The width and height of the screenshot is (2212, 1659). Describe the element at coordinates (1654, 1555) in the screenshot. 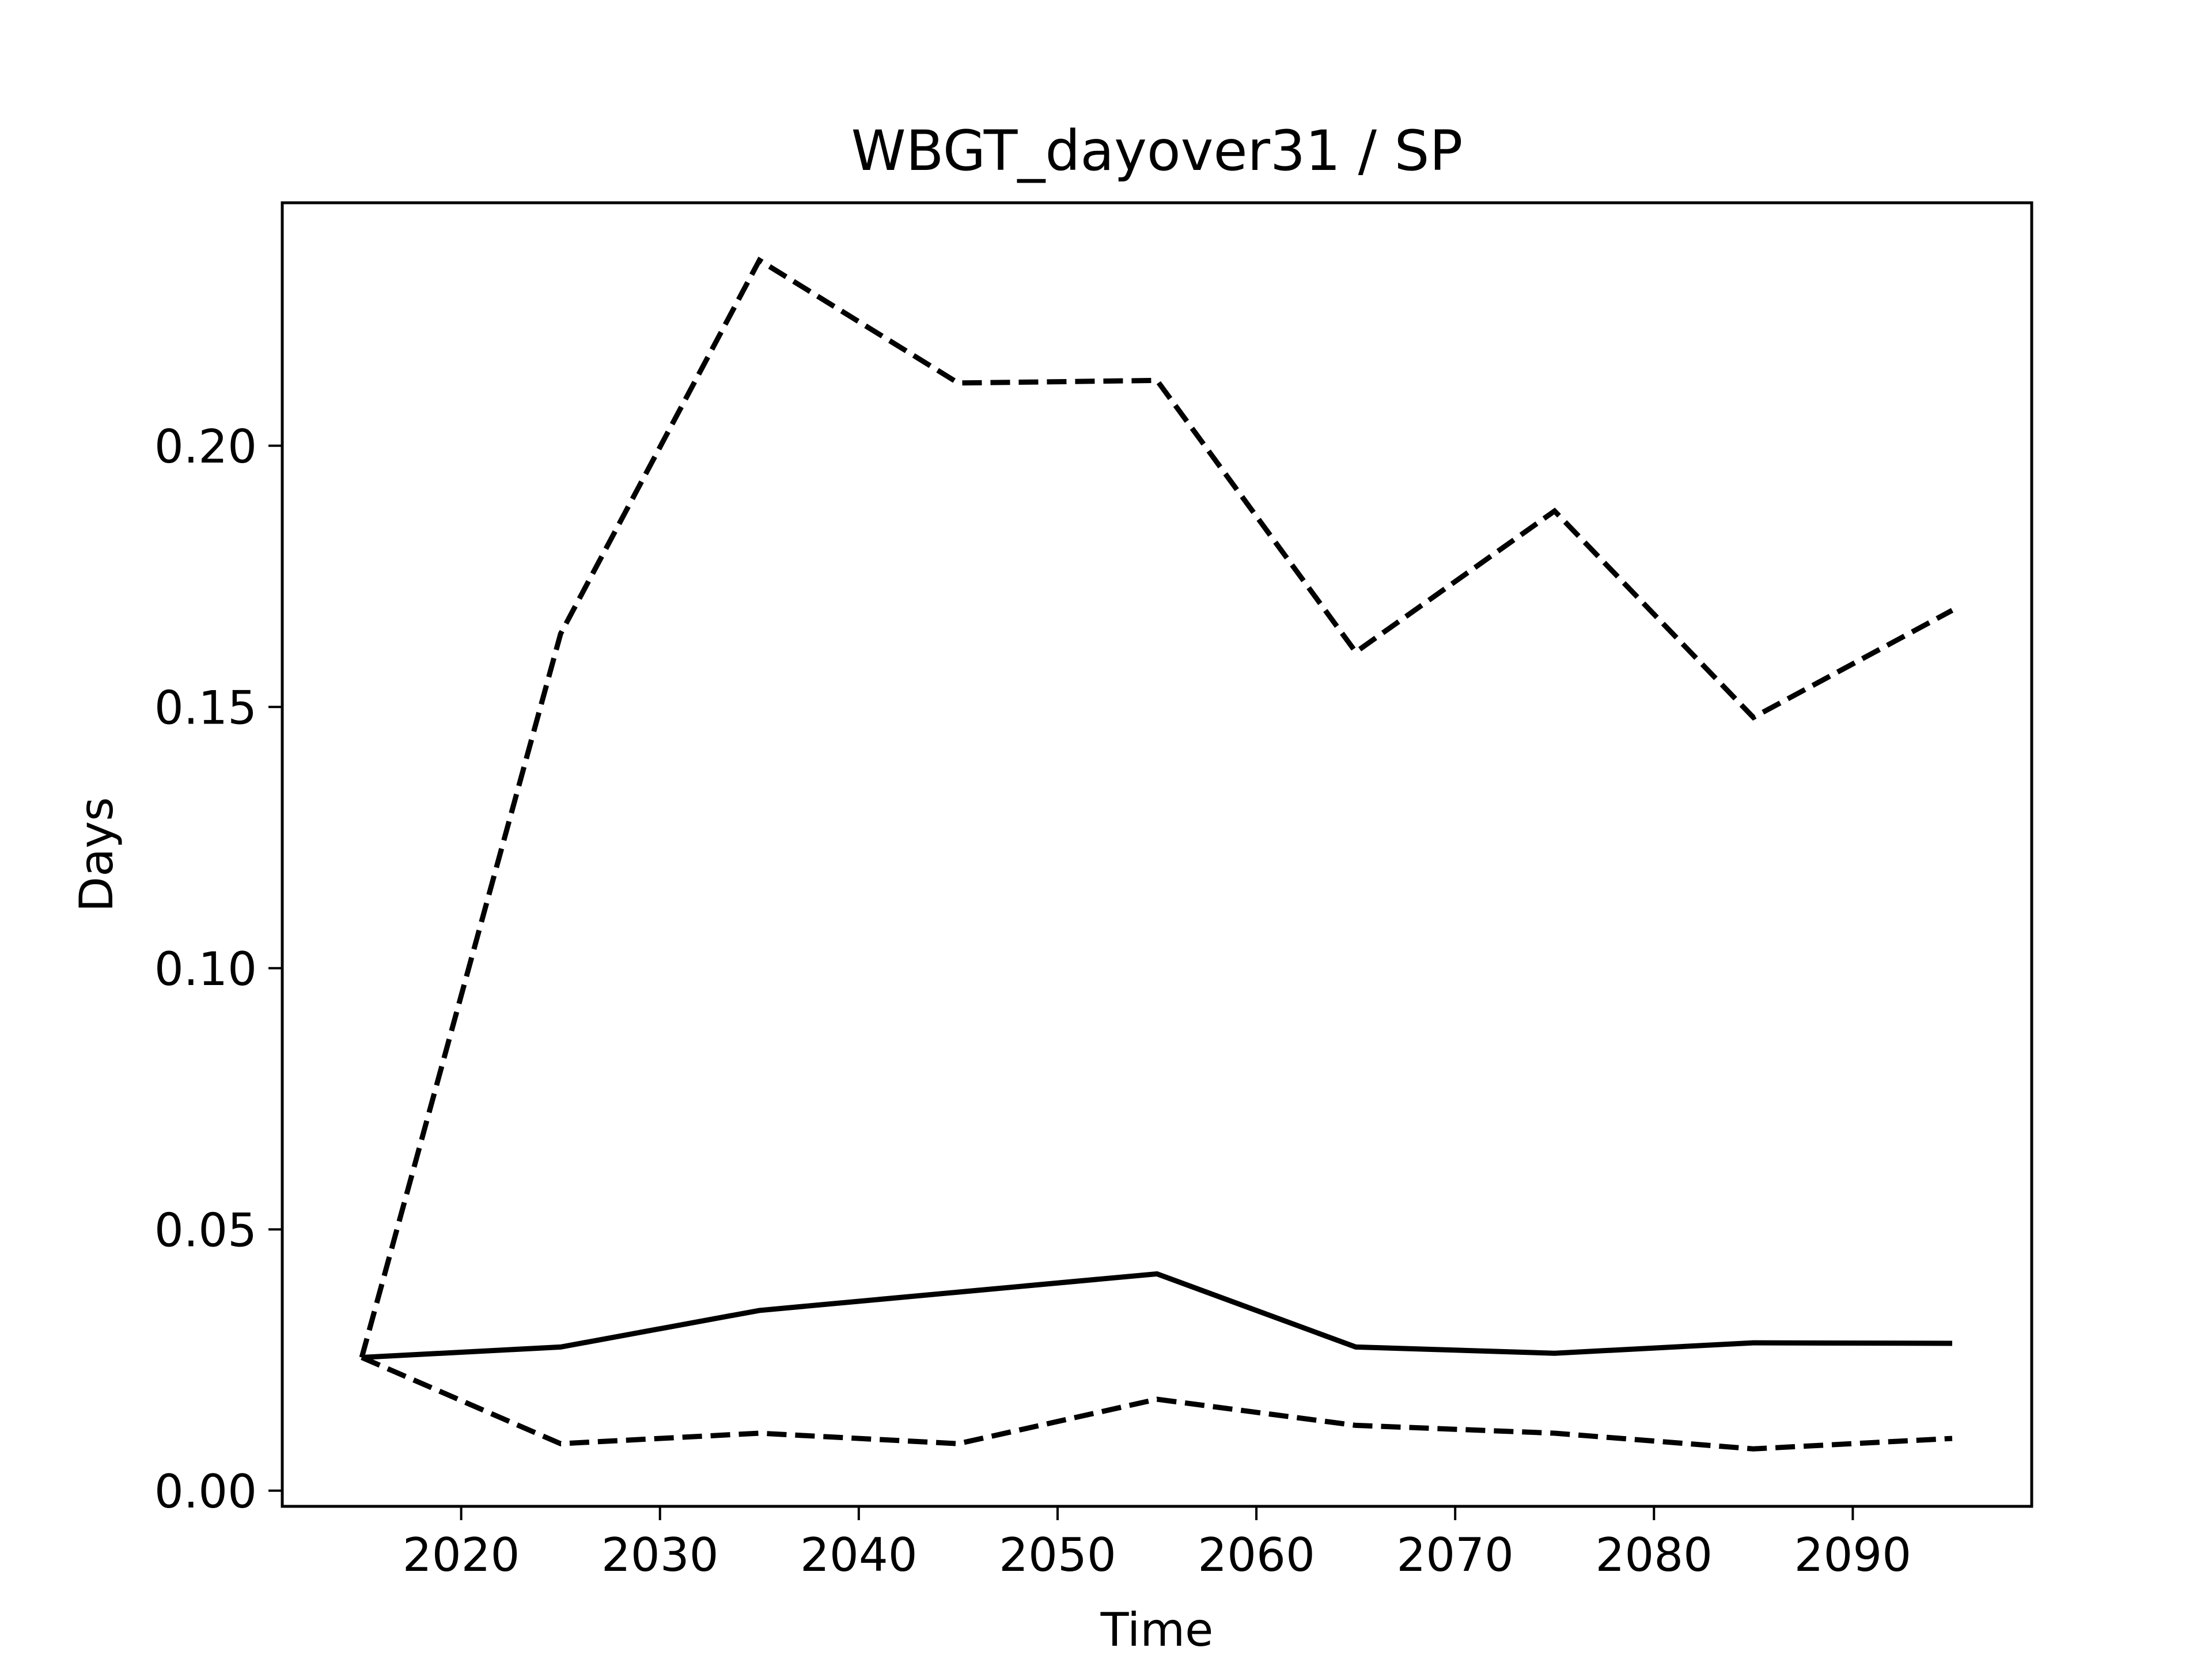

I see `x-tick-label: 2080` at that location.